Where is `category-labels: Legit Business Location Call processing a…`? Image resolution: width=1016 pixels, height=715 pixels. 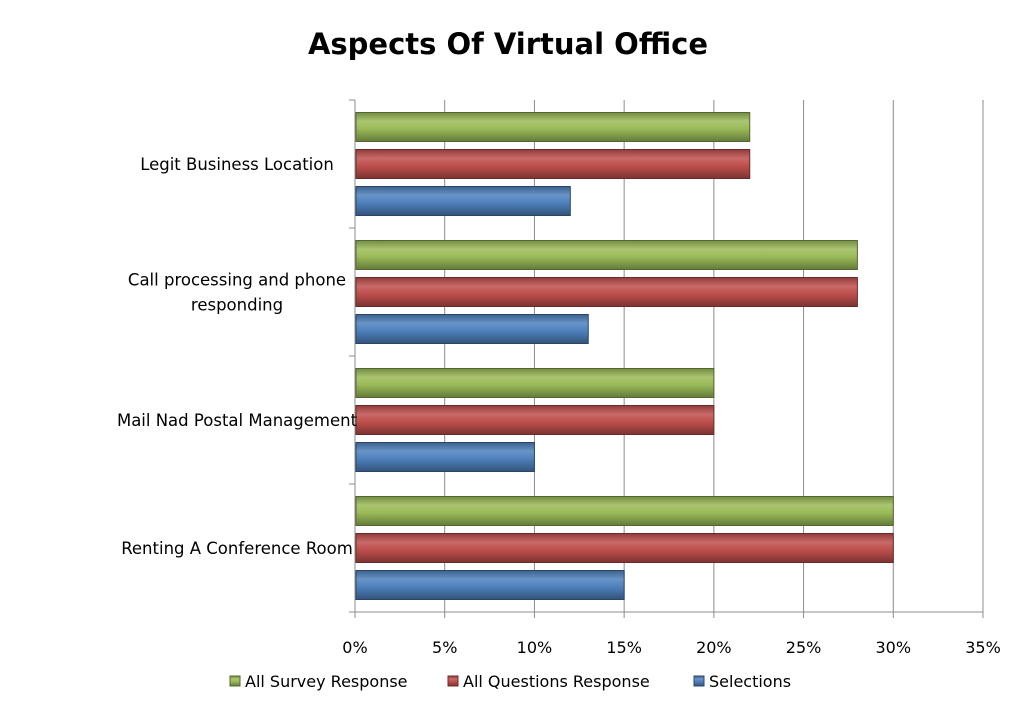 category-labels: Legit Business Location Call processing a… is located at coordinates (237, 356).